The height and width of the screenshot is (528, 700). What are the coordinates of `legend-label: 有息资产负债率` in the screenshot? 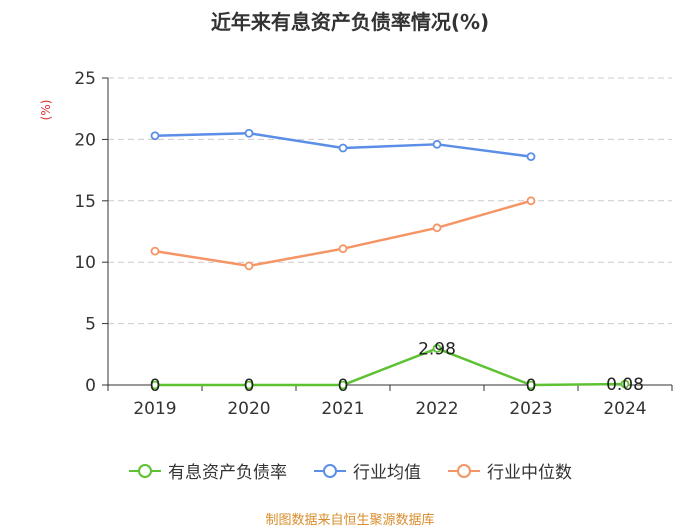 It's located at (227, 473).